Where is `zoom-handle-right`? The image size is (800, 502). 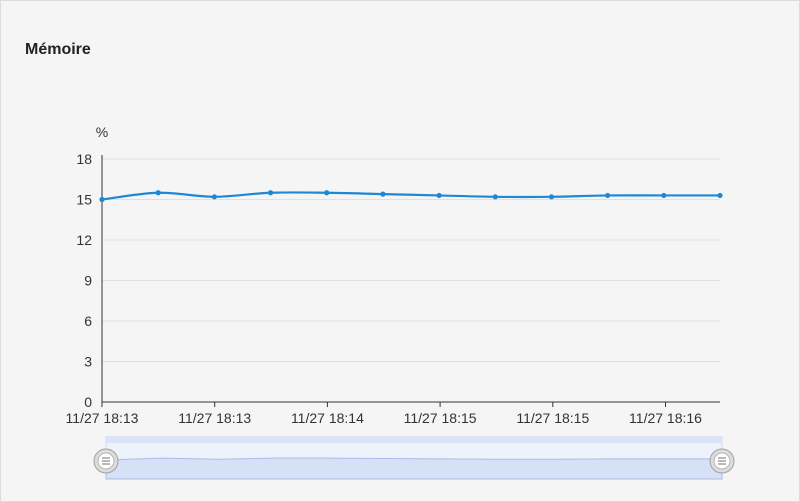
zoom-handle-right is located at coordinates (722, 461).